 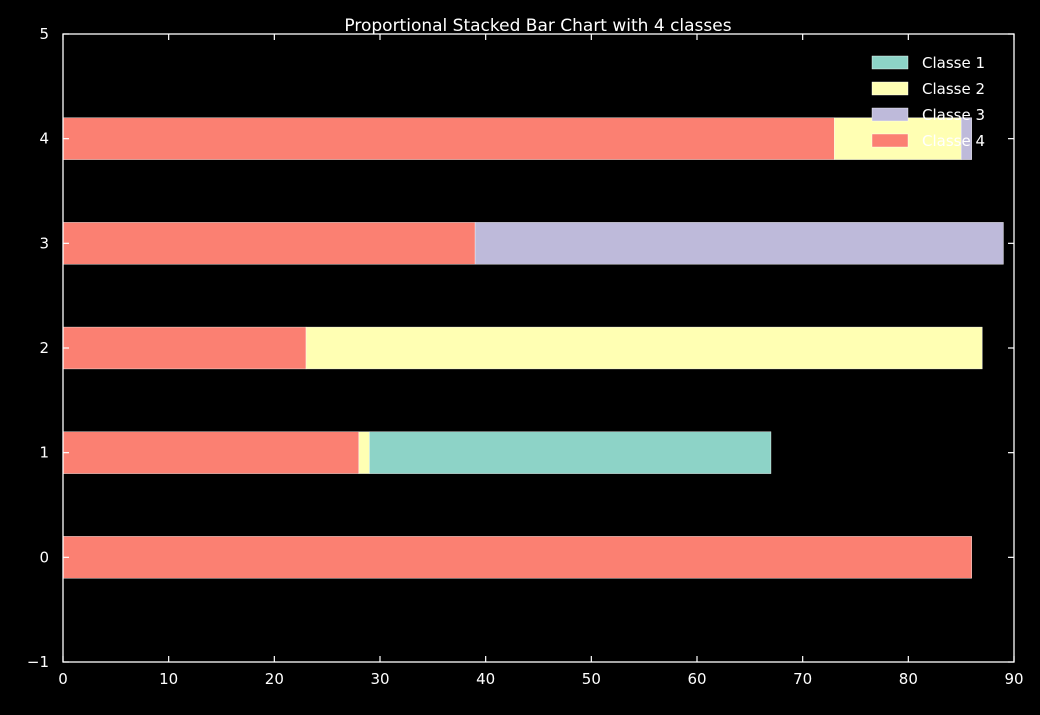 I want to click on y-tick-label: 2, so click(x=44, y=348).